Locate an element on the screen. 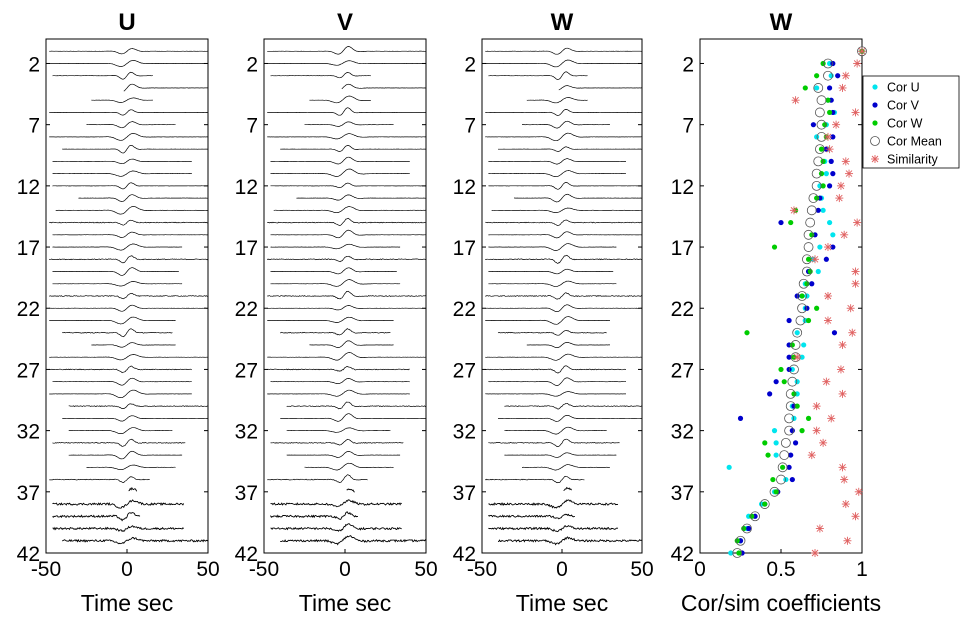  legend: Cor U Cor V Cor W Cor Mean Similarity is located at coordinates (911, 122).